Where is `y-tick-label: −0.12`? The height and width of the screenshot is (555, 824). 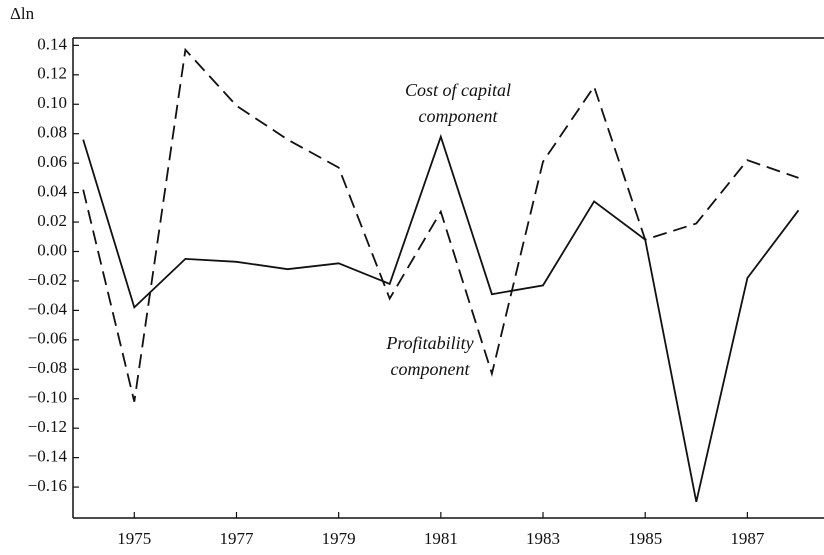
y-tick-label: −0.12 is located at coordinates (47, 426).